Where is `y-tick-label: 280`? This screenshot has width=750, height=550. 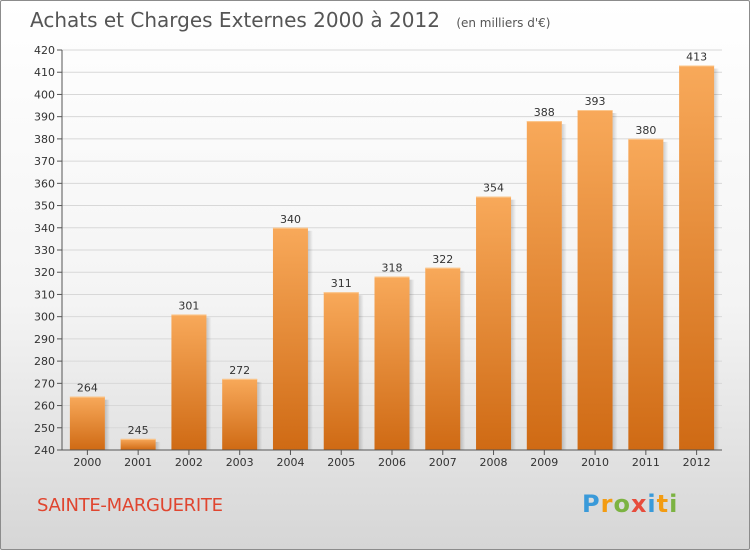
y-tick-label: 280 is located at coordinates (44, 361).